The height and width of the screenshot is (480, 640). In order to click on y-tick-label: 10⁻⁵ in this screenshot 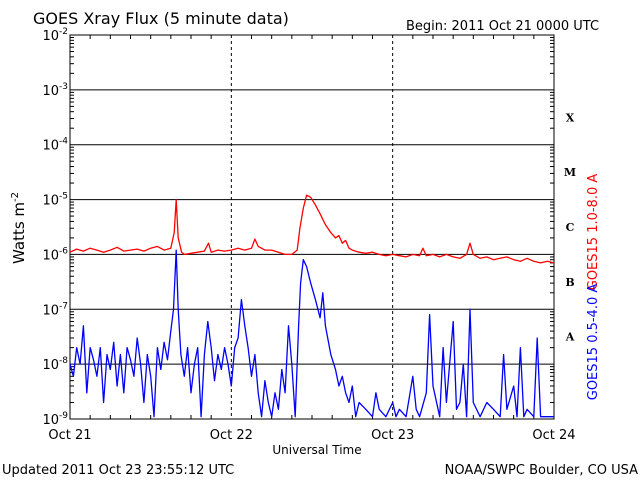, I will do `click(55, 200)`.